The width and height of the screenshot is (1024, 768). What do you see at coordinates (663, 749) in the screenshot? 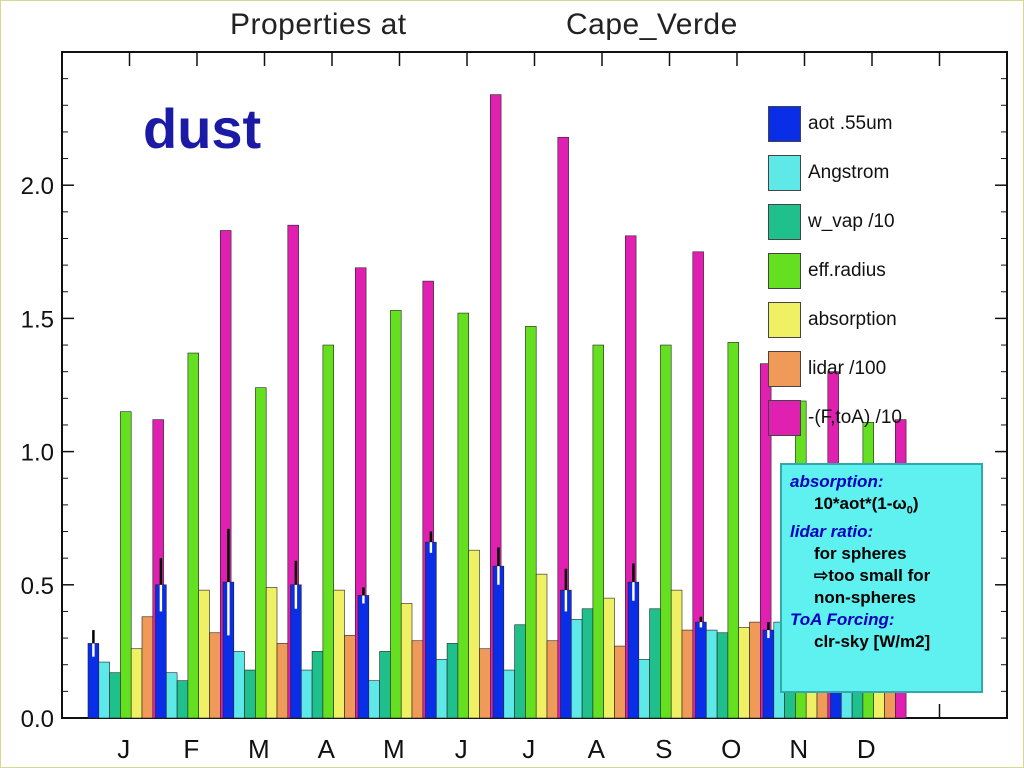
I see `x-tick-label: S` at bounding box center [663, 749].